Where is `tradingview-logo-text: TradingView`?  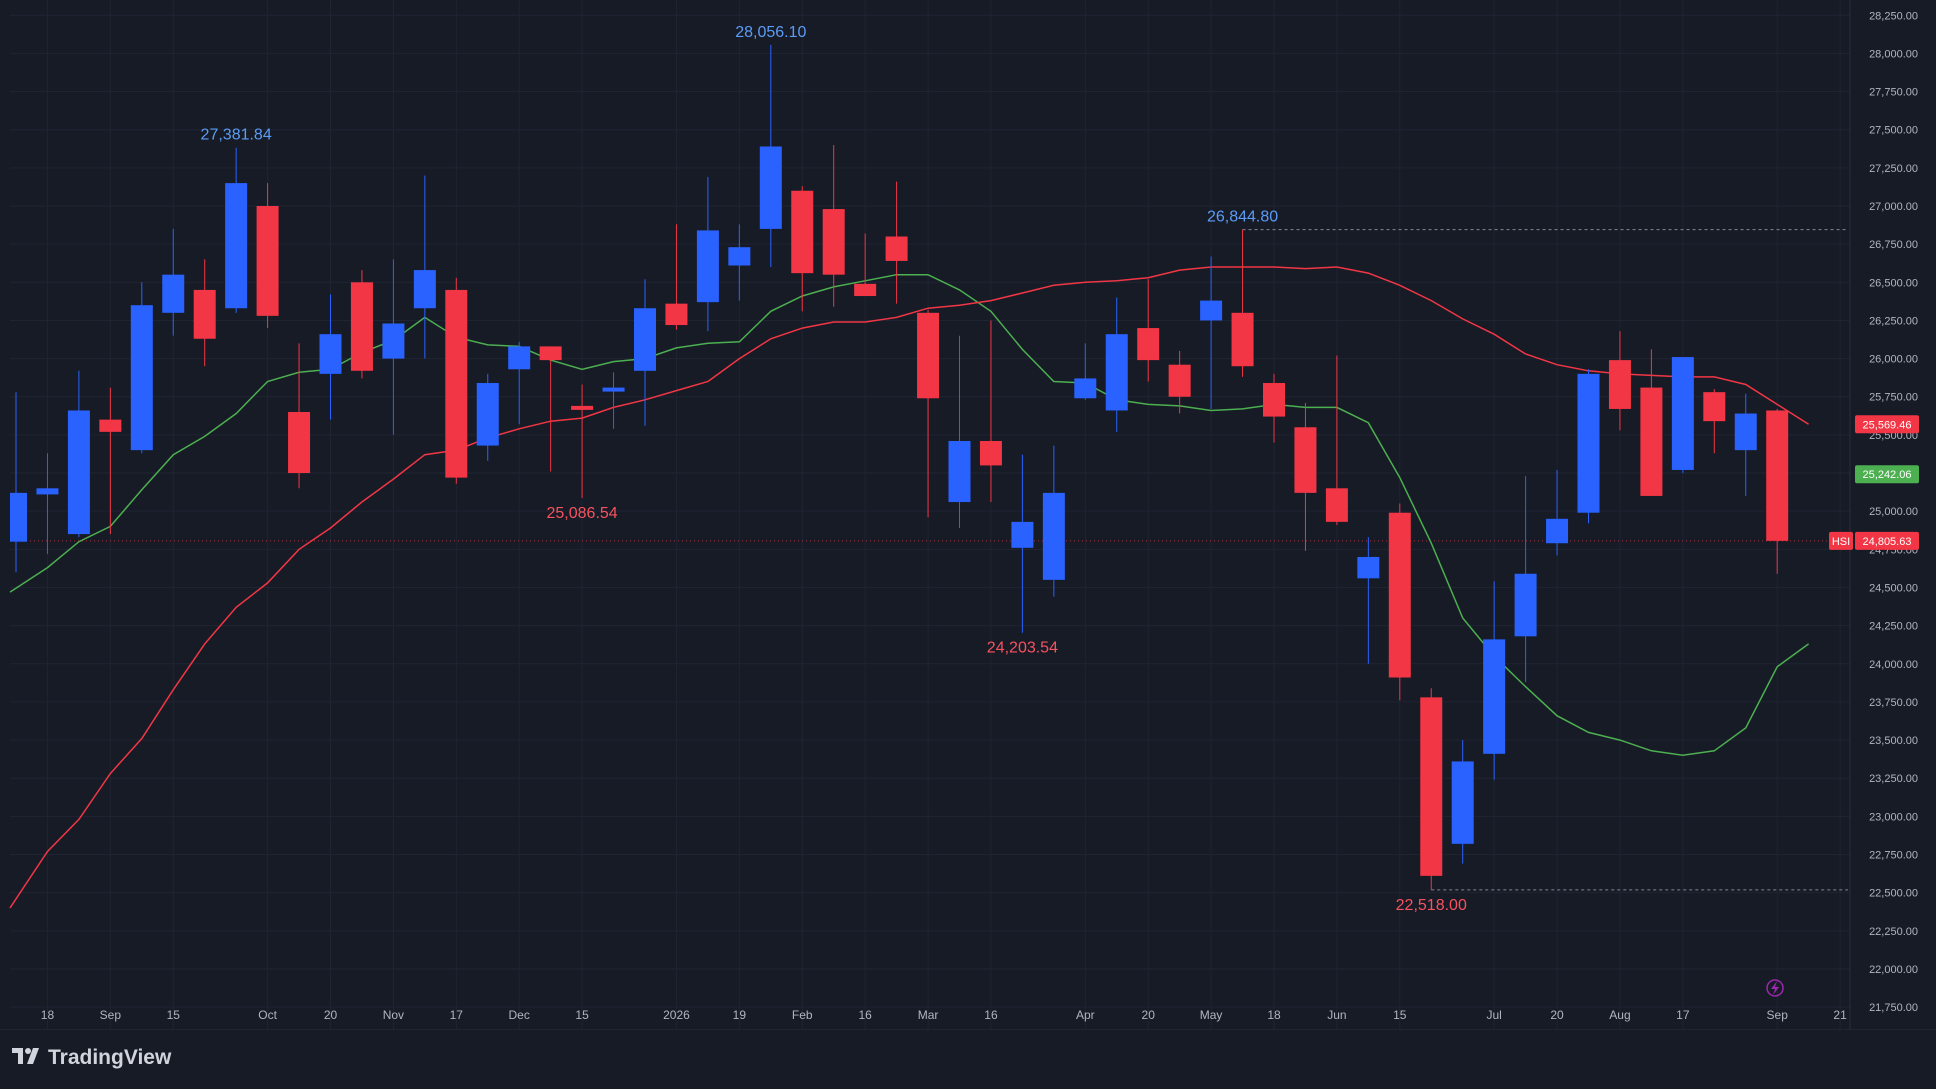 tradingview-logo-text: TradingView is located at coordinates (110, 1057).